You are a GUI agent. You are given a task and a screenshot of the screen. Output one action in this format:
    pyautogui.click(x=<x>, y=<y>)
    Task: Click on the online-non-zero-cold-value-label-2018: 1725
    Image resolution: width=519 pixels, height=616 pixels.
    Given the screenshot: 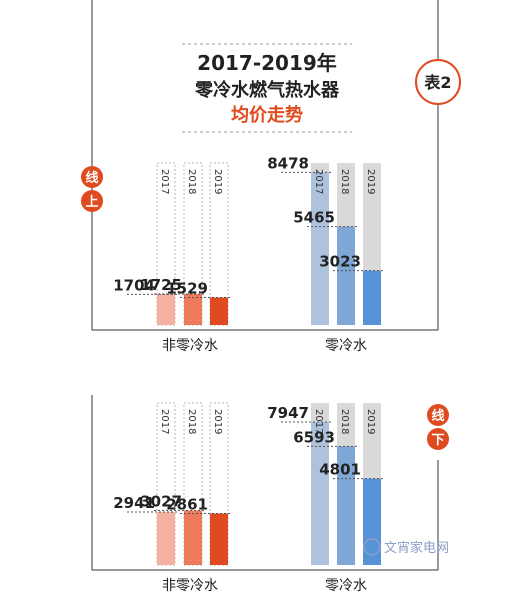 What is the action you would take?
    pyautogui.click(x=161, y=285)
    